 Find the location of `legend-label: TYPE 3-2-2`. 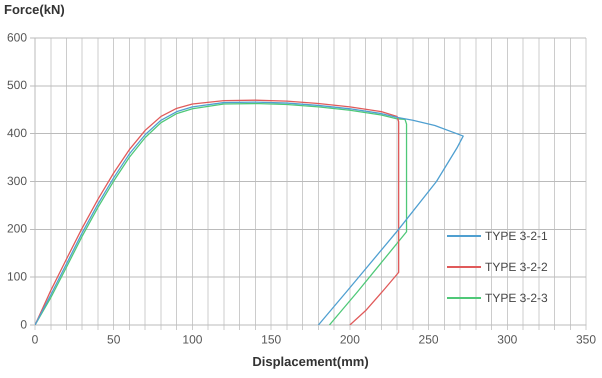

legend-label: TYPE 3-2-2 is located at coordinates (516, 267).